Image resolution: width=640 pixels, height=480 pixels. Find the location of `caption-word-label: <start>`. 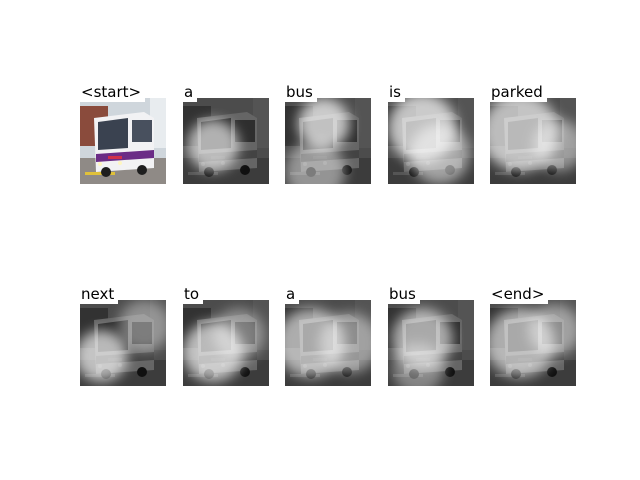

caption-word-label: <start> is located at coordinates (113, 92).